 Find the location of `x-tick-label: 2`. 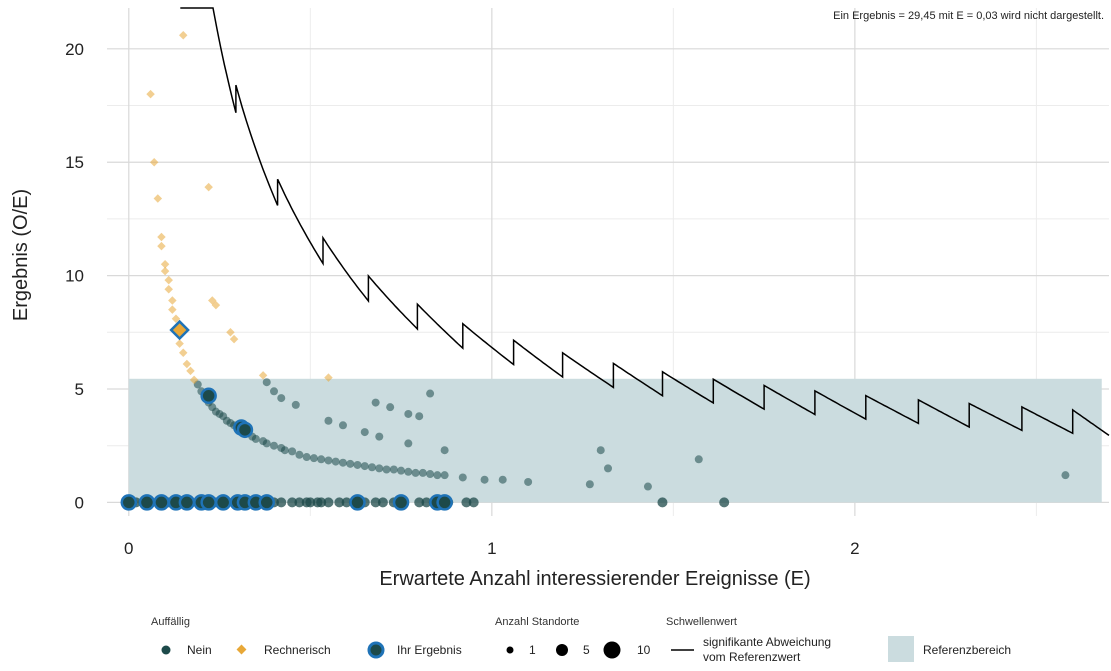

x-tick-label: 2 is located at coordinates (854, 548).